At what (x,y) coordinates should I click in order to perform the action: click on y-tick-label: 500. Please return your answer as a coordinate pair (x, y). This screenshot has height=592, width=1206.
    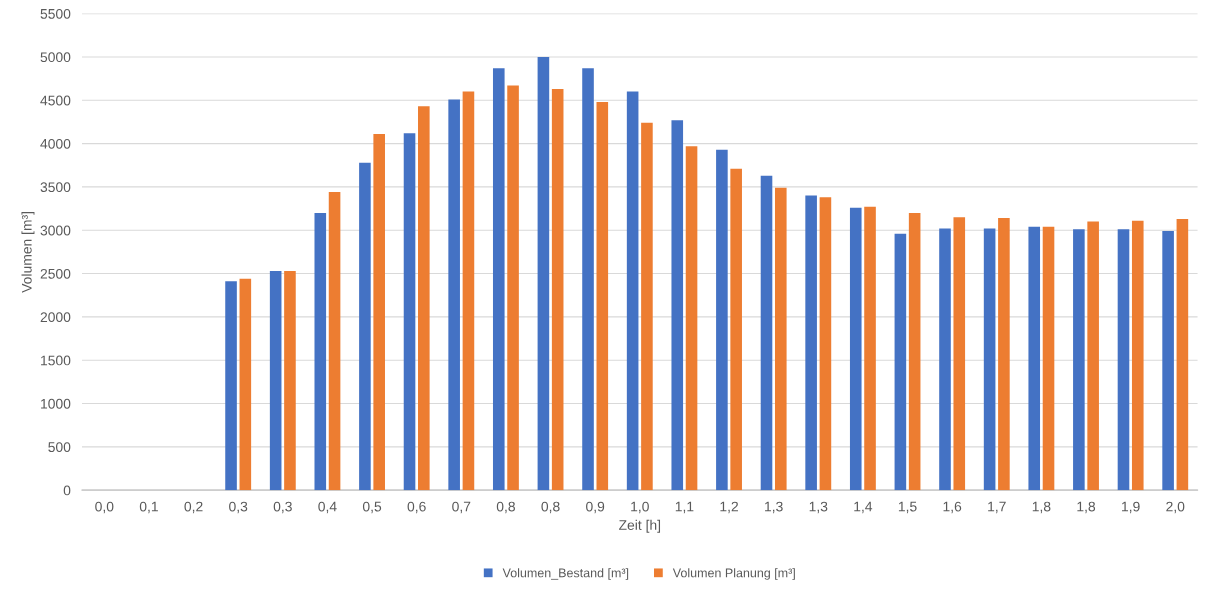
    Looking at the image, I should click on (59, 447).